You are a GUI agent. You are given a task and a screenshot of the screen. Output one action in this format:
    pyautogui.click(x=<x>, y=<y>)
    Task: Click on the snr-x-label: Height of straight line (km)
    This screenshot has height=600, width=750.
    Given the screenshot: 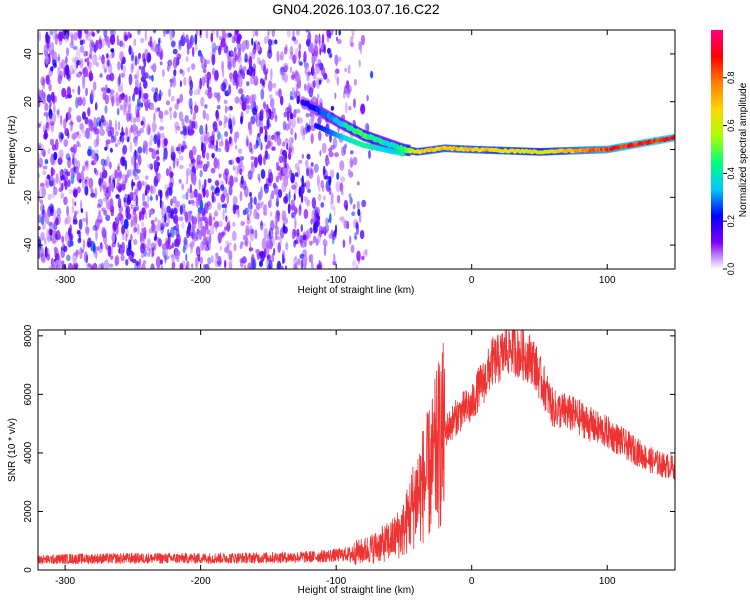 What is the action you would take?
    pyautogui.click(x=356, y=590)
    